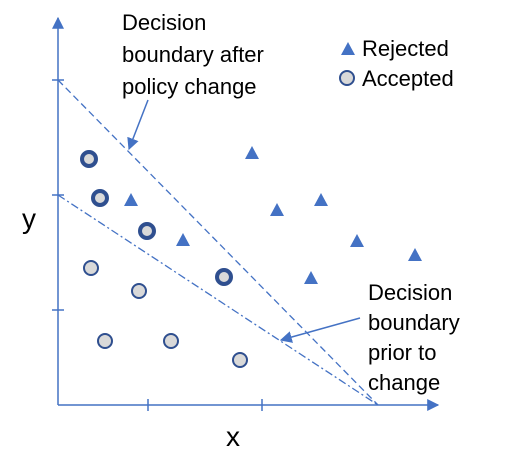 The height and width of the screenshot is (474, 529). I want to click on legend-label: Rejected, so click(405, 48).